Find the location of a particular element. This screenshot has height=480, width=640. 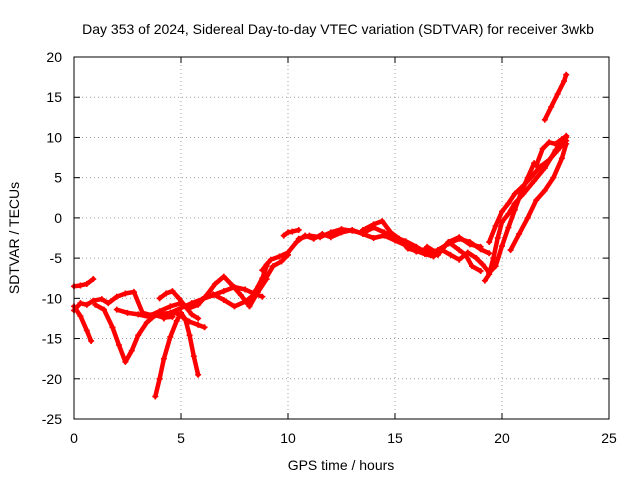

y-tick-label: -20 is located at coordinates (52, 379).